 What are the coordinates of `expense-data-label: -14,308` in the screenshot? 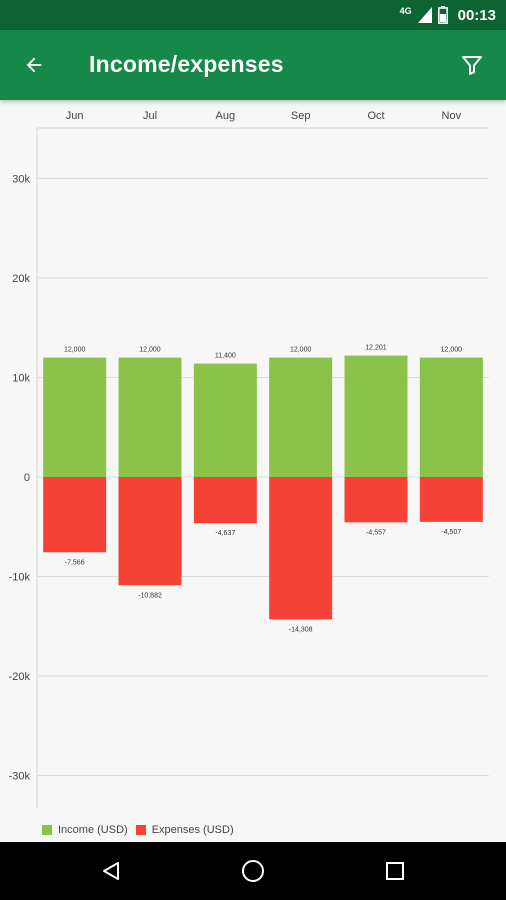 It's located at (301, 629).